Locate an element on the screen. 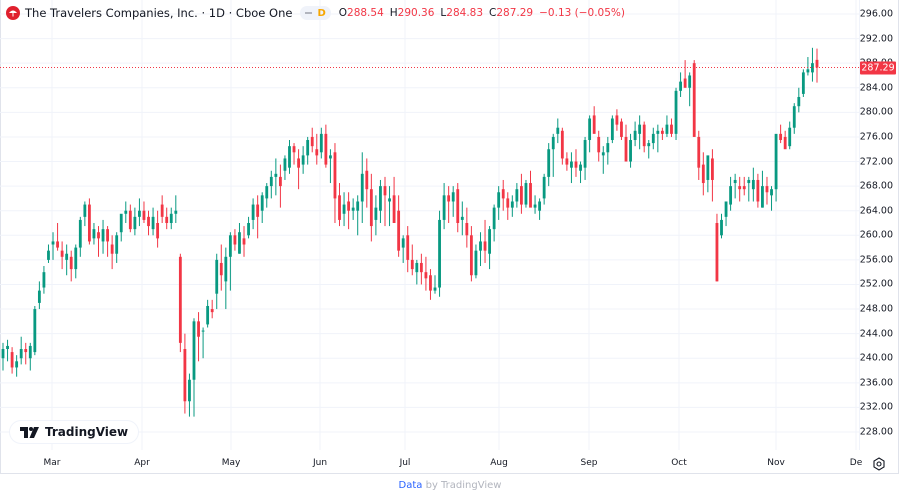 This screenshot has height=498, width=900. data-link: Data is located at coordinates (410, 485).